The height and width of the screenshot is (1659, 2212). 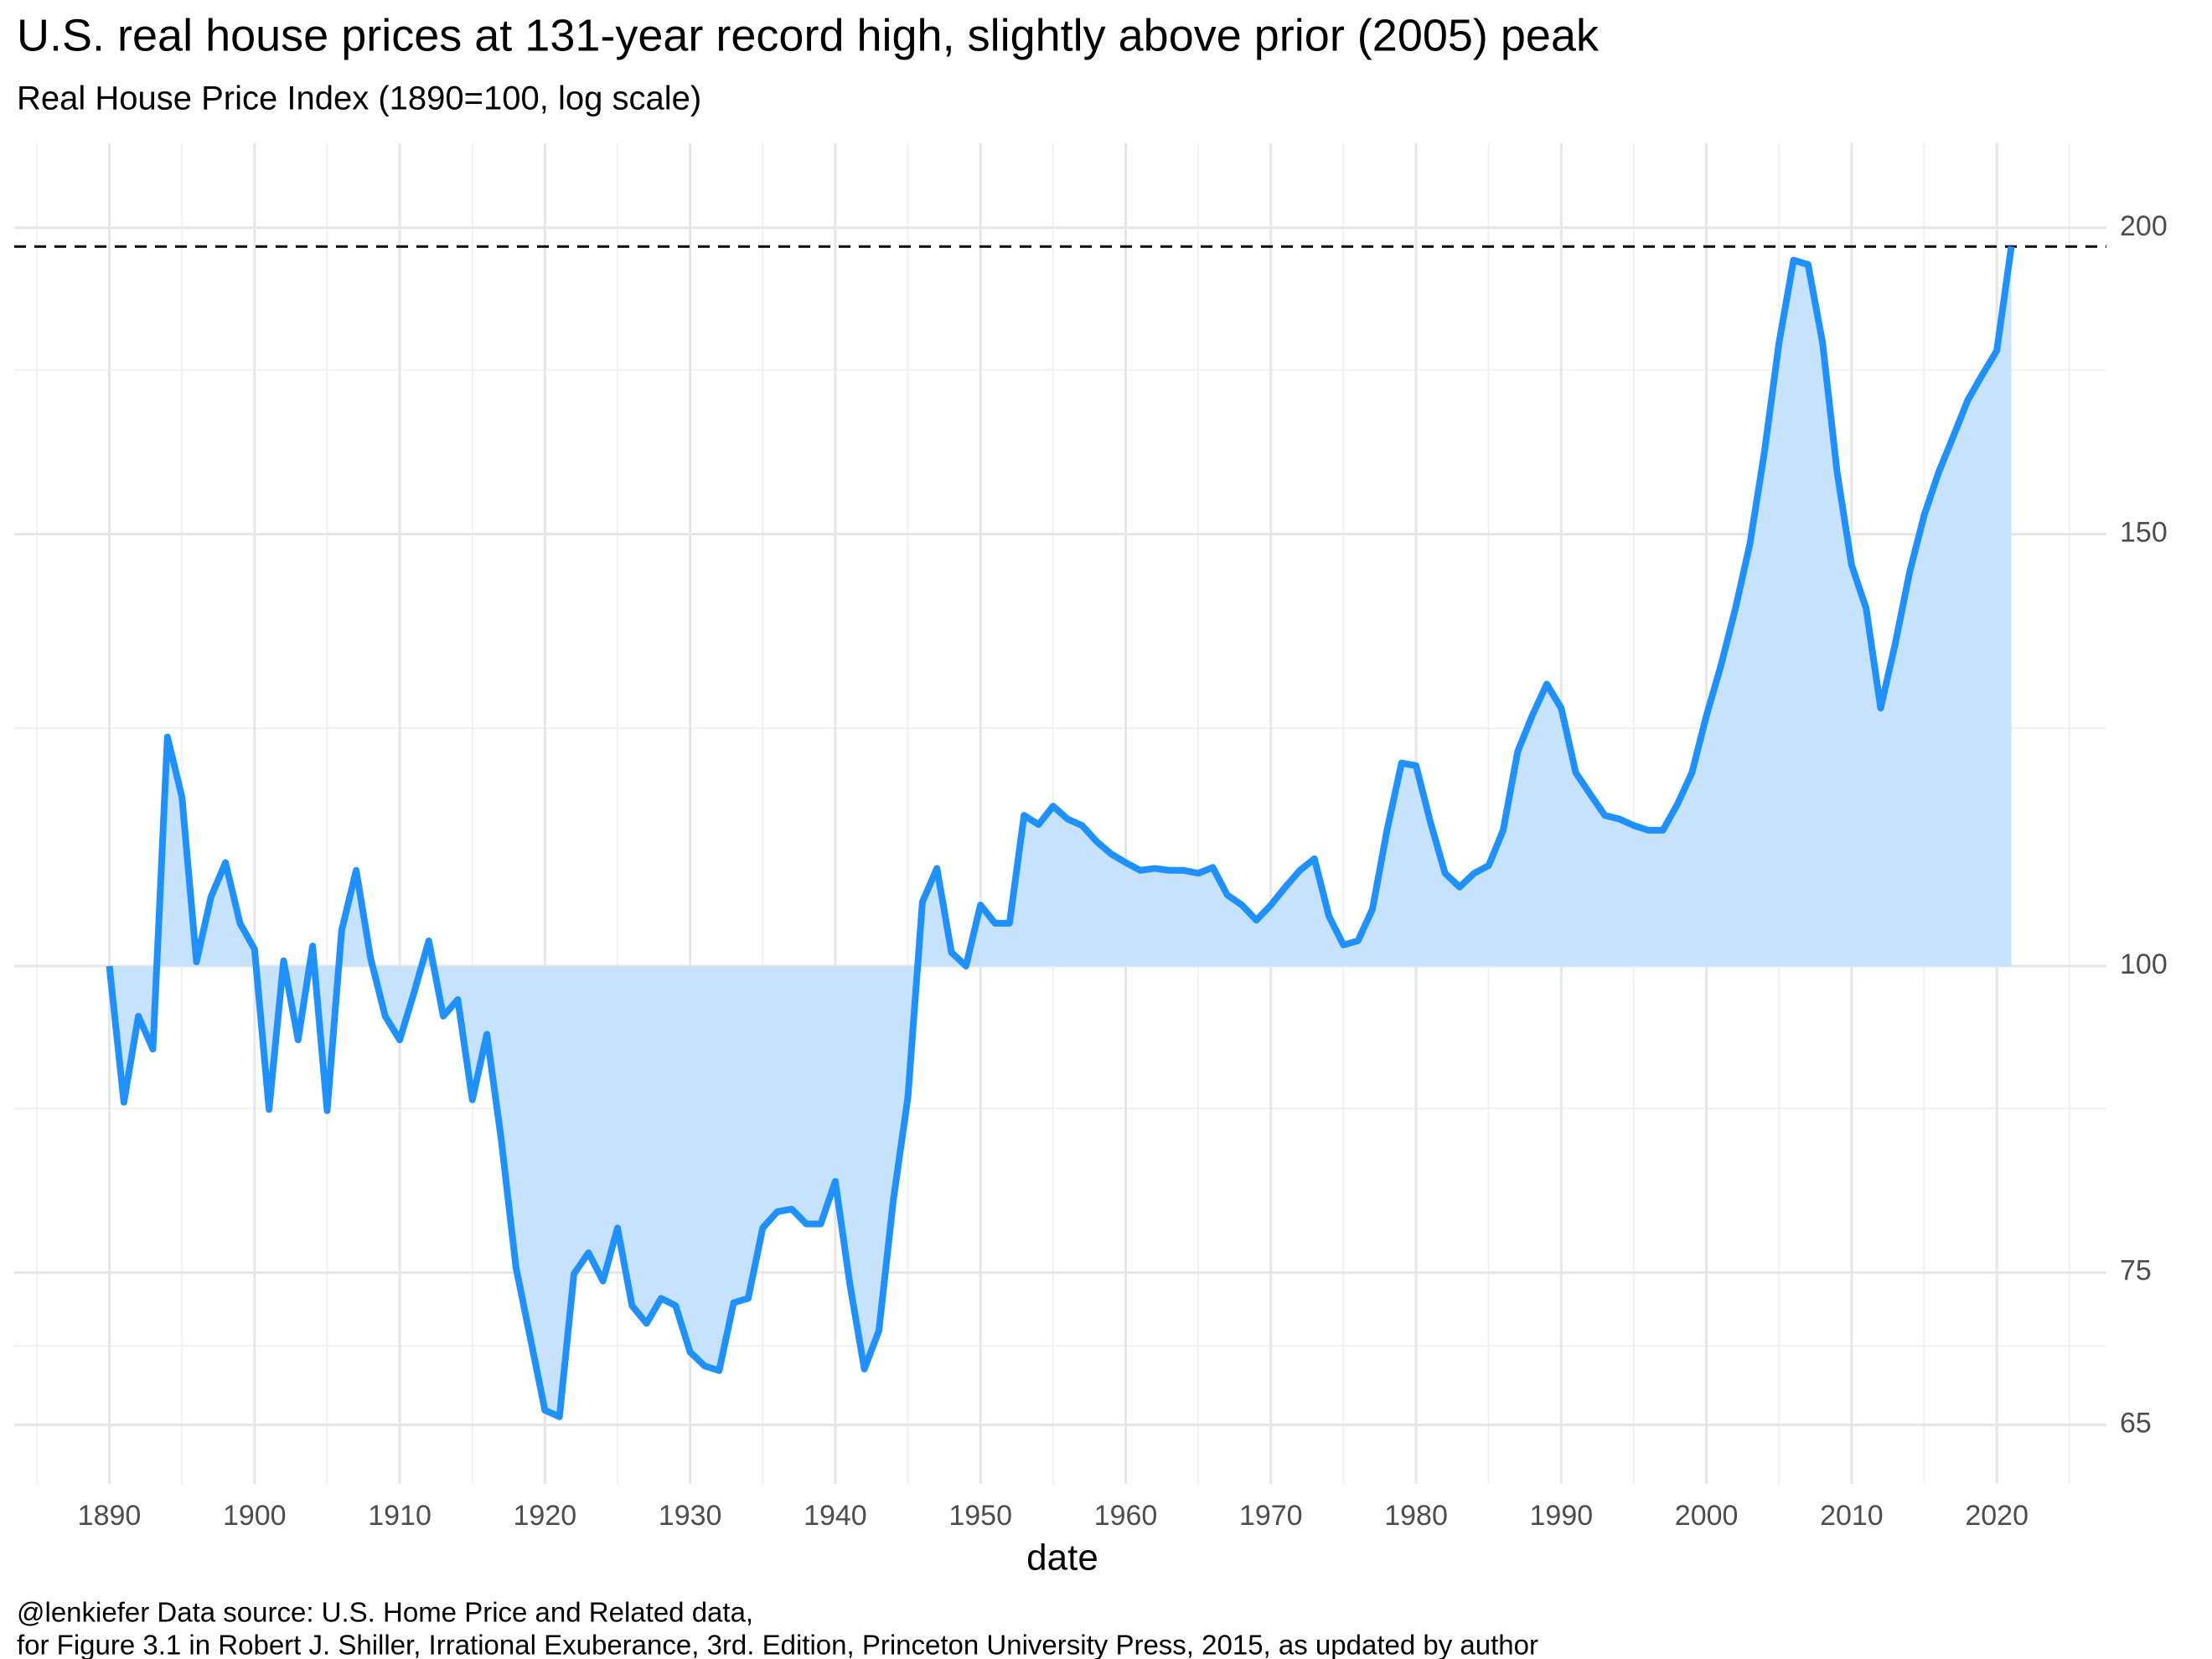 What do you see at coordinates (545, 1516) in the screenshot?
I see `x-tick-label: 1920` at bounding box center [545, 1516].